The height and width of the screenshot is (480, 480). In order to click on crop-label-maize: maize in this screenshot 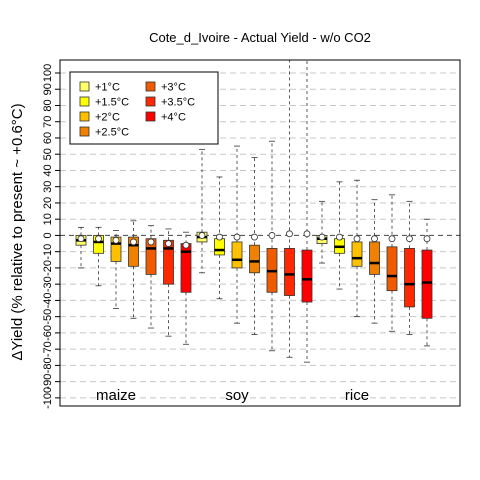, I will do `click(116, 395)`.